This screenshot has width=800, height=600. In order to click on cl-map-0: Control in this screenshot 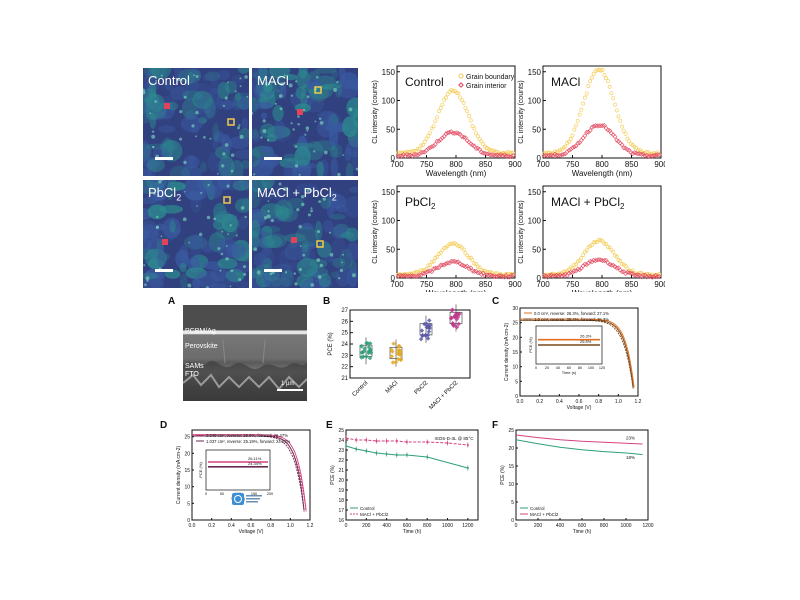, I will do `click(196, 122)`.